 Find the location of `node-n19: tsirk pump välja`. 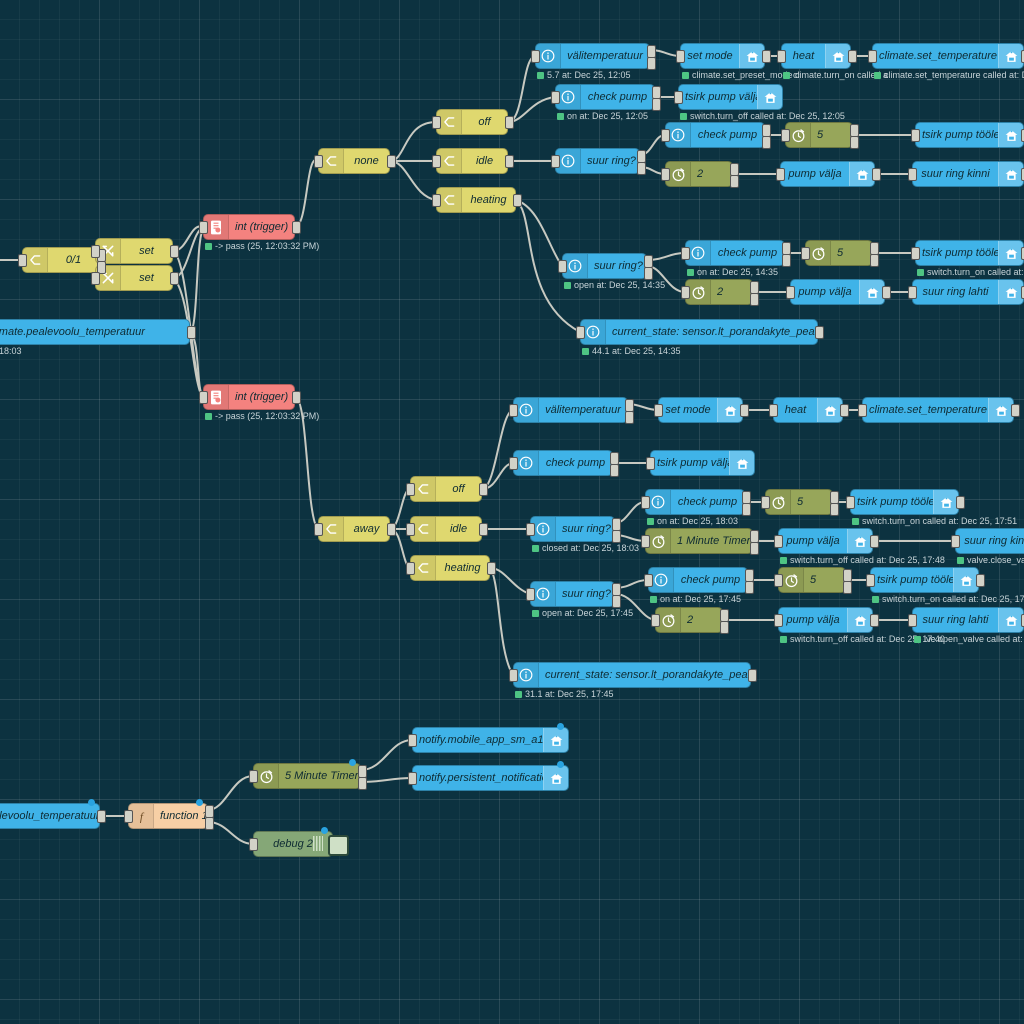

node-n19: tsirk pump välja is located at coordinates (730, 97).